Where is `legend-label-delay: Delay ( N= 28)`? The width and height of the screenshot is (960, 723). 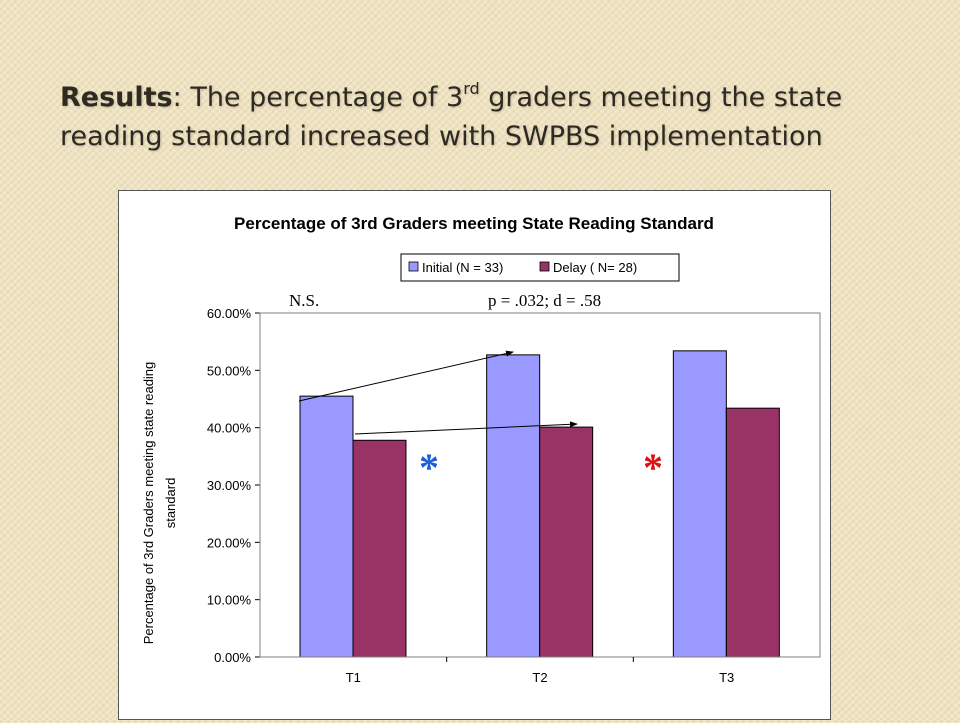
legend-label-delay: Delay ( N= 28) is located at coordinates (595, 267).